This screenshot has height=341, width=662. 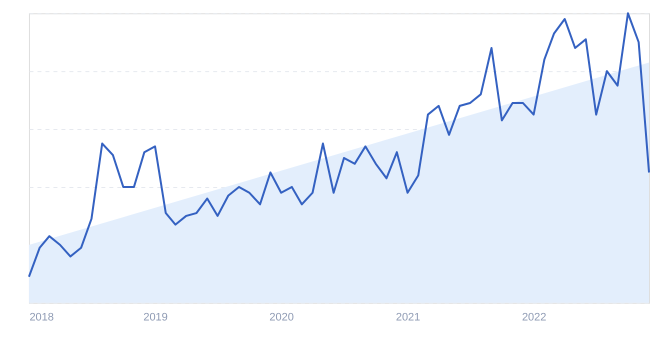 I want to click on x-tick-label: 2022, so click(x=534, y=317).